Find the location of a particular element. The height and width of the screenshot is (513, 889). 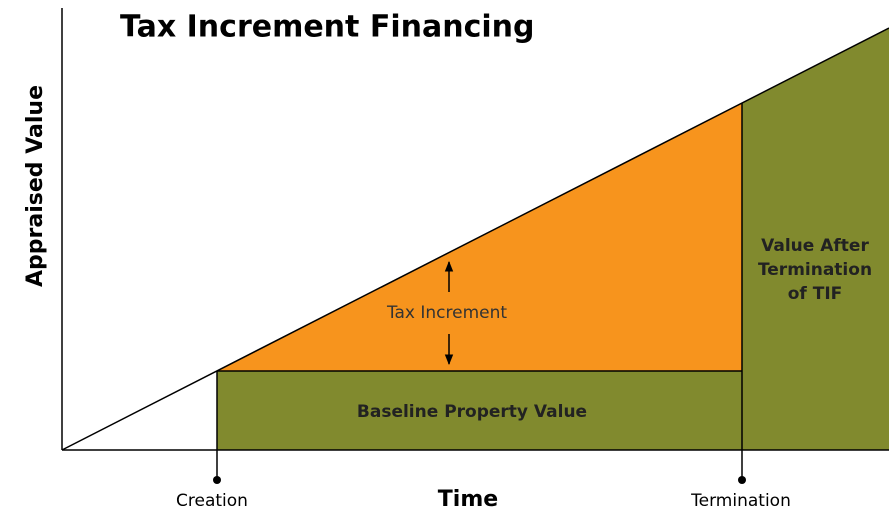

after-label: Value After is located at coordinates (815, 246).